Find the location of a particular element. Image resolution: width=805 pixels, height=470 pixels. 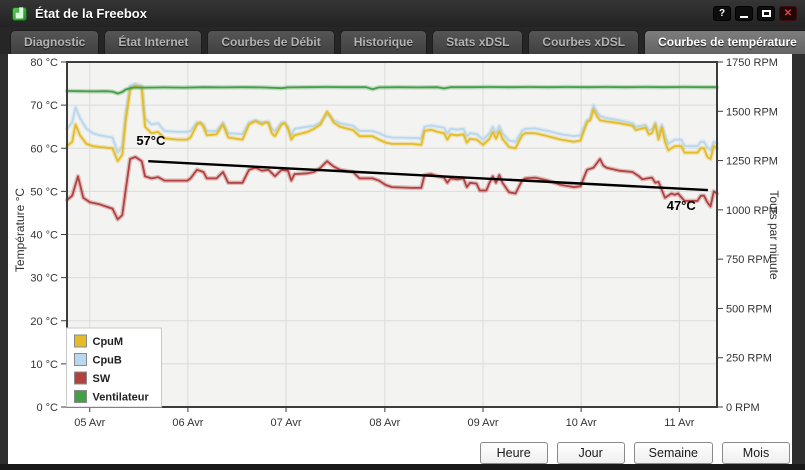

close-button: ✕ is located at coordinates (788, 13).